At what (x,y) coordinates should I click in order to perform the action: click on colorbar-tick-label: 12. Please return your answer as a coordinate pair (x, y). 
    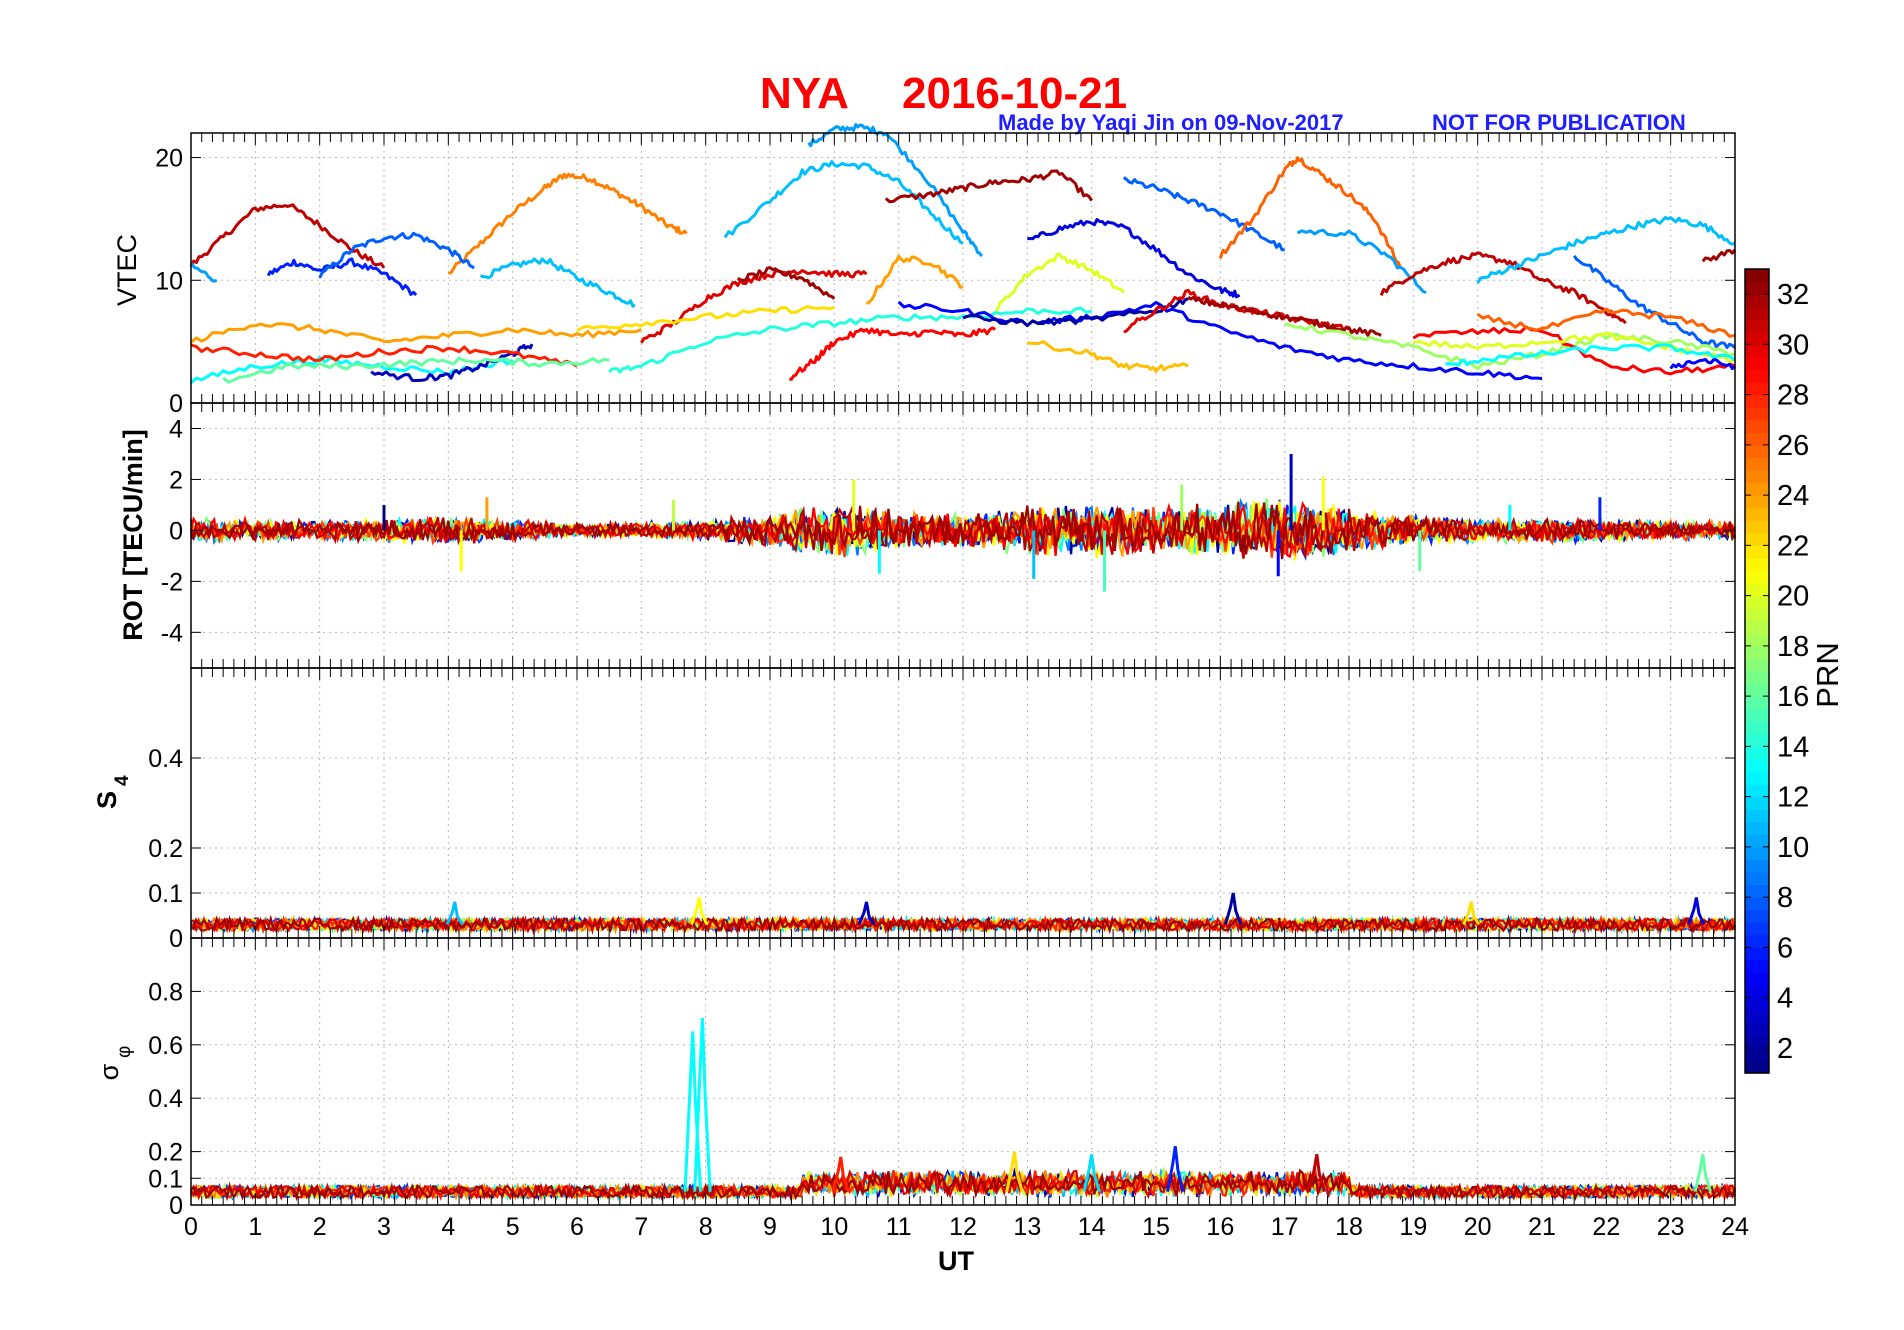
    Looking at the image, I should click on (1793, 798).